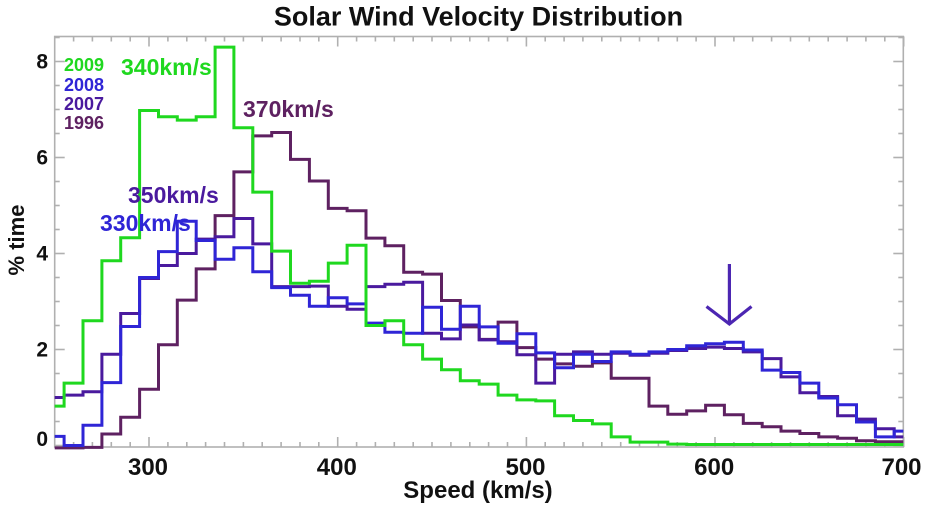  What do you see at coordinates (337, 467) in the screenshot?
I see `svg-text: 400` at bounding box center [337, 467].